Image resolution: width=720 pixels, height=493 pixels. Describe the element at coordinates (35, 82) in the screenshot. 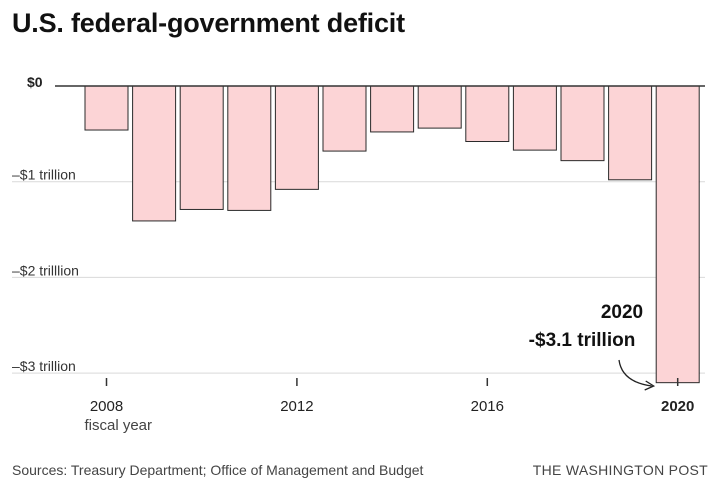

I see `y-tick-label: $0` at that location.